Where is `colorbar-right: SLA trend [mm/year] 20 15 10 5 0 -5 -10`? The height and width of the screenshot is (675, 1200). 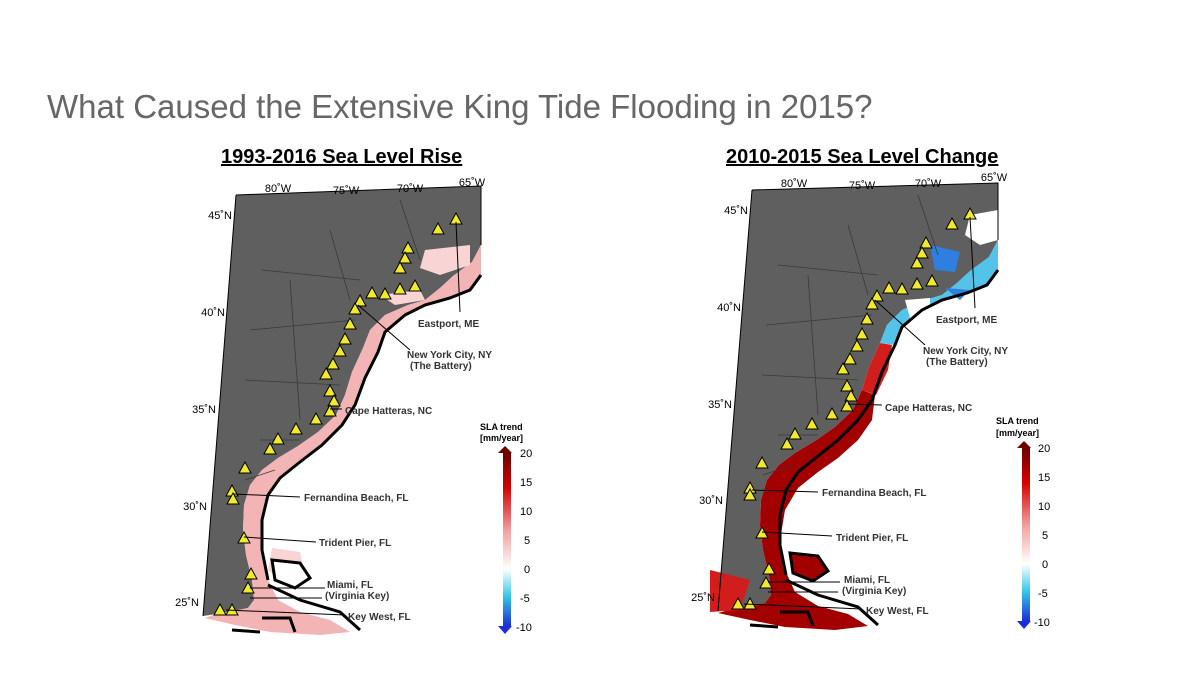 colorbar-right: SLA trend [mm/year] 20 15 10 5 0 -5 -10 is located at coordinates (1023, 522).